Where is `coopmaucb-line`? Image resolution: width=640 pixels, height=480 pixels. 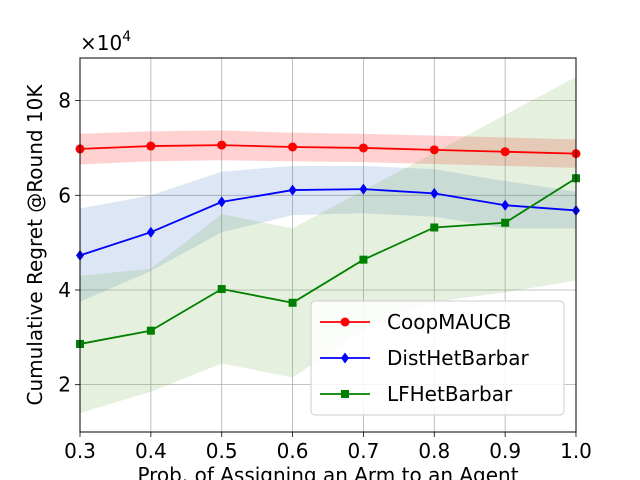 coopmaucb-line is located at coordinates (328, 149).